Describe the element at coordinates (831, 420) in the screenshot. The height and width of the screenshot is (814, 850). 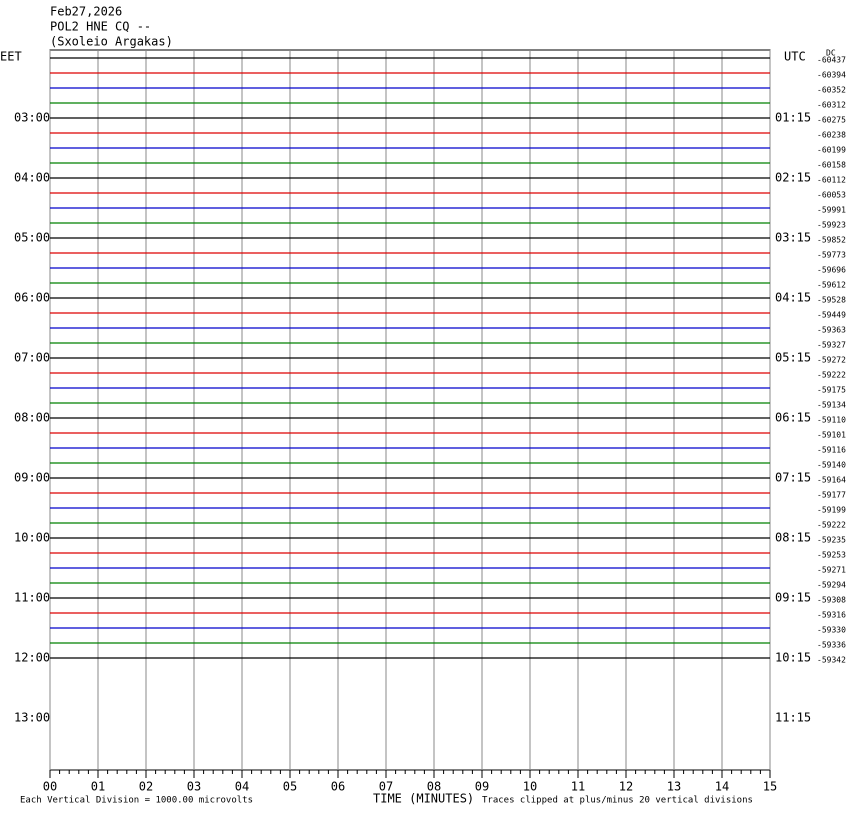
I see `offset-label: -59110` at that location.